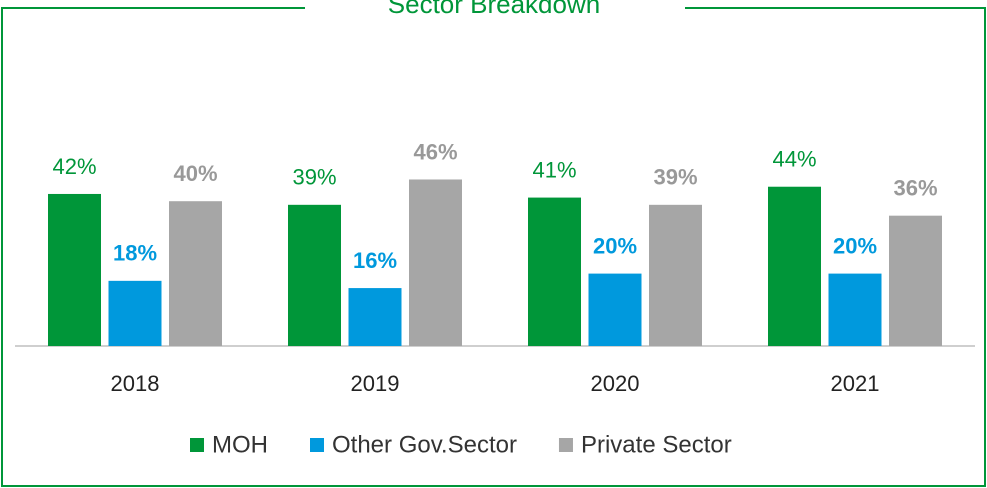  I want to click on chart-title: Sector Breakdown, so click(494, 9).